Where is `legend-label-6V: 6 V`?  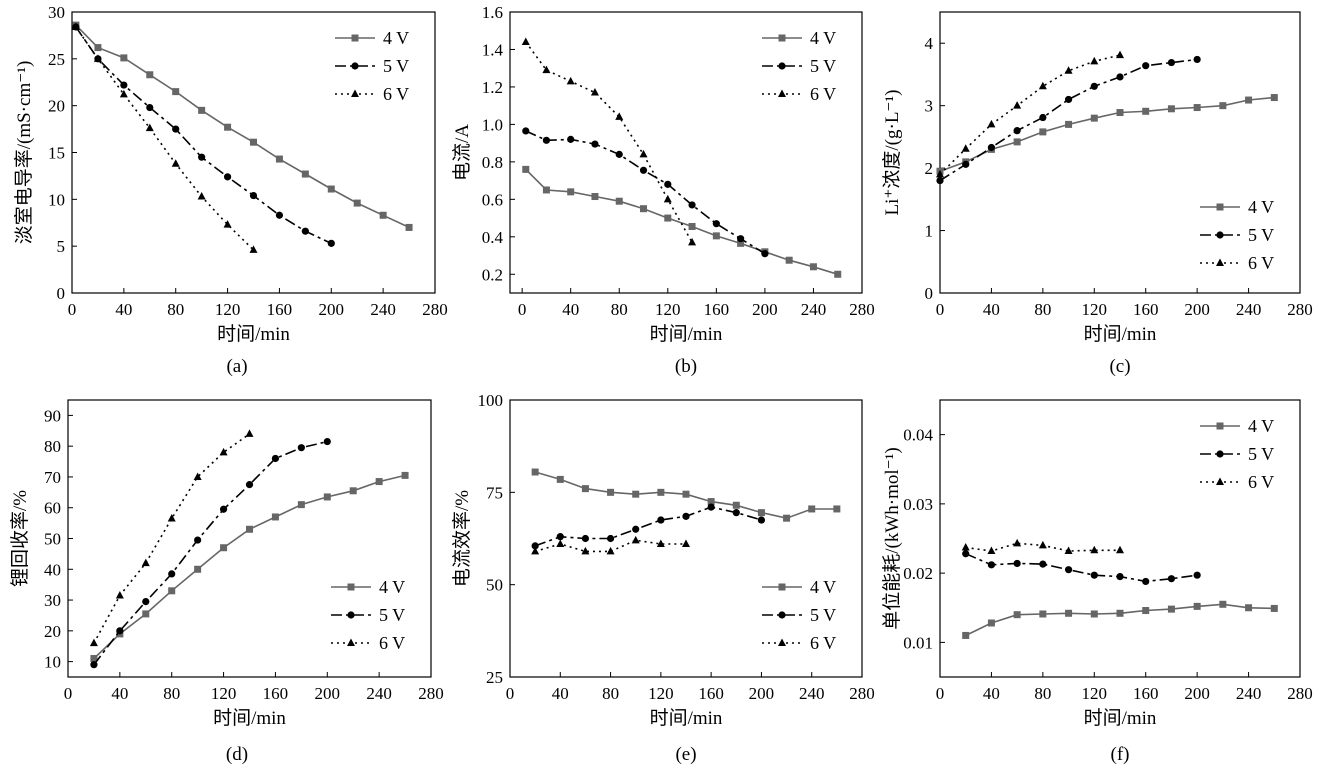 legend-label-6V: 6 V is located at coordinates (1261, 482).